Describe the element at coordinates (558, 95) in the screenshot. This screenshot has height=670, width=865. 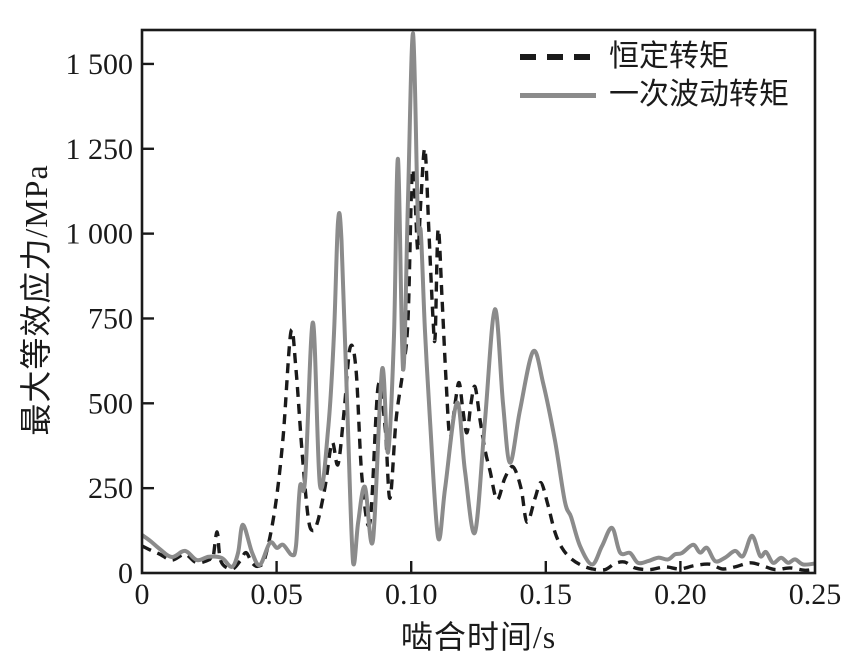
I see `solid-line-sample-icon` at that location.